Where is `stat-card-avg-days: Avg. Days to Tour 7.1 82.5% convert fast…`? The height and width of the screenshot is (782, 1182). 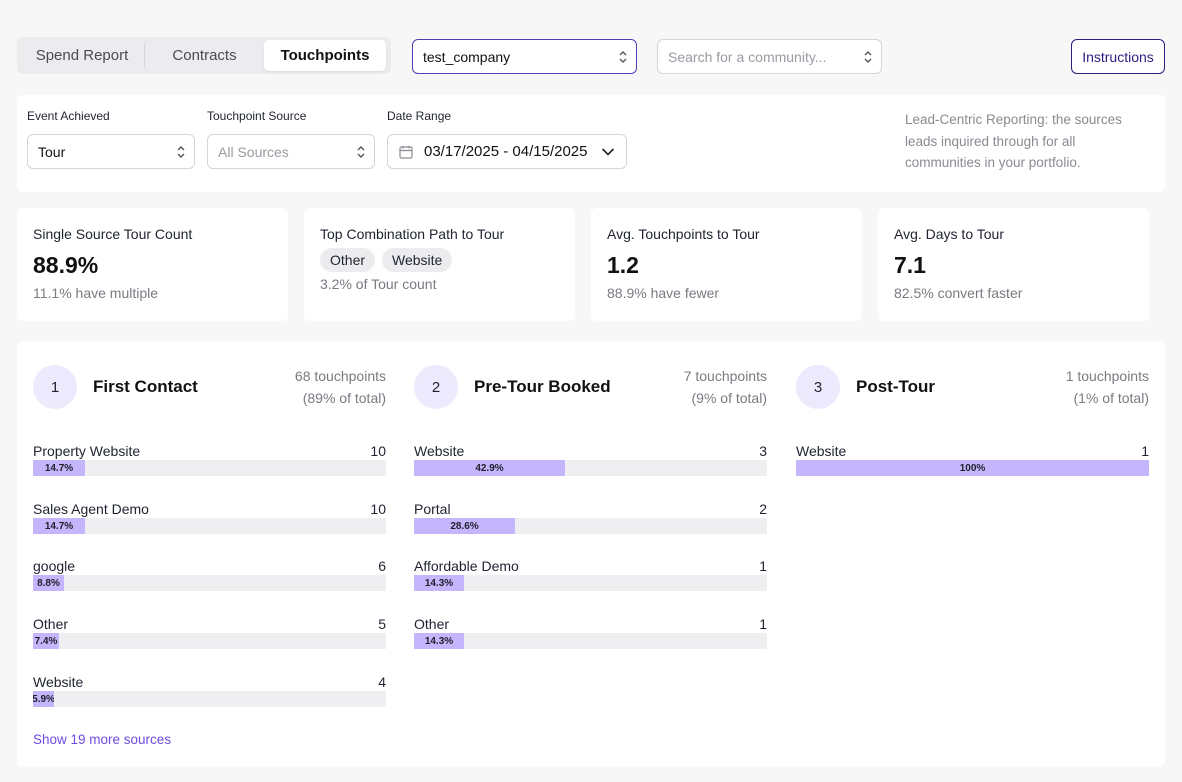 stat-card-avg-days: Avg. Days to Tour 7.1 82.5% convert fast… is located at coordinates (1013, 264).